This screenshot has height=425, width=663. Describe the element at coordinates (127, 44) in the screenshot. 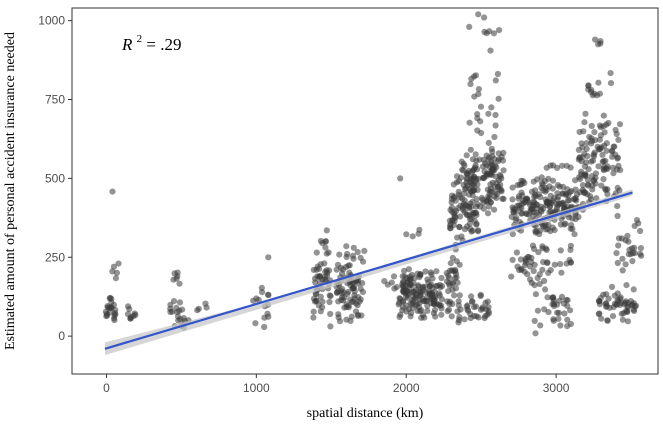

I see `r-symbol: R` at that location.